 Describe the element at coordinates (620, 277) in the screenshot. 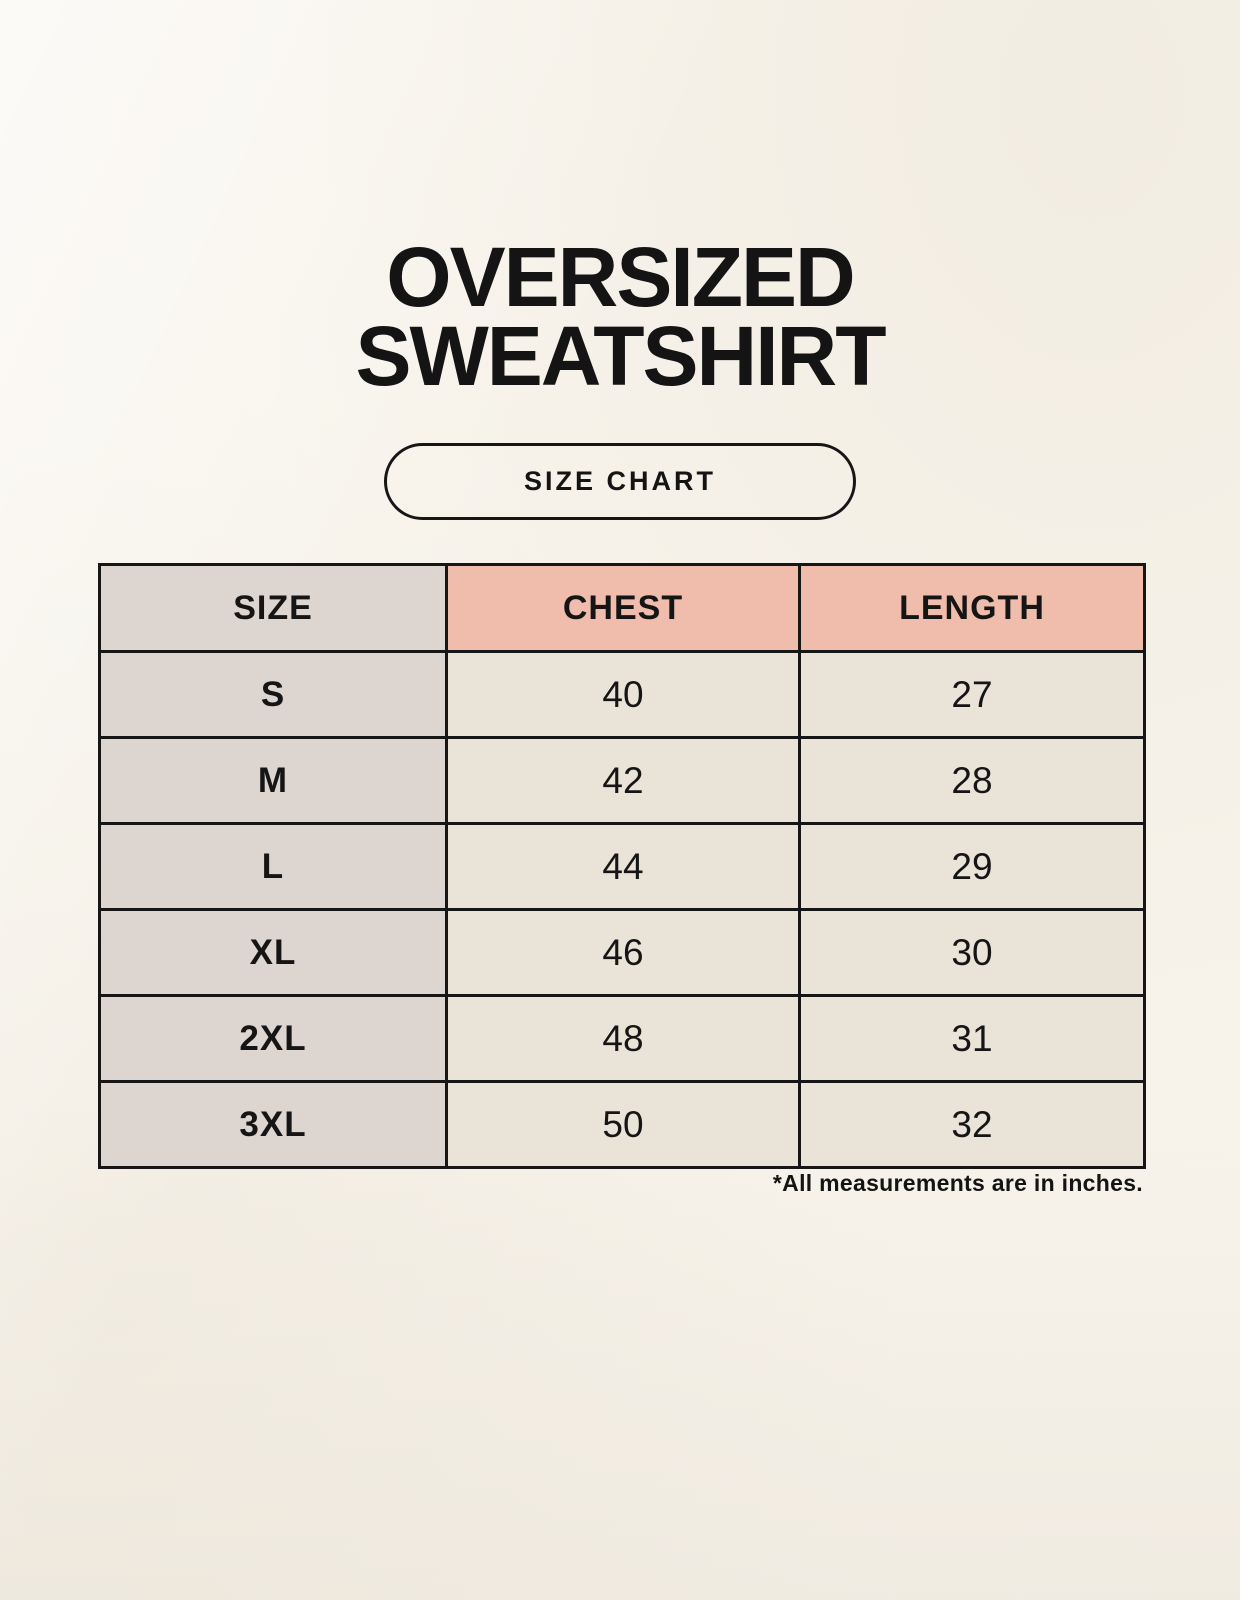

I see `page-title-line1: OVERSIZED` at that location.